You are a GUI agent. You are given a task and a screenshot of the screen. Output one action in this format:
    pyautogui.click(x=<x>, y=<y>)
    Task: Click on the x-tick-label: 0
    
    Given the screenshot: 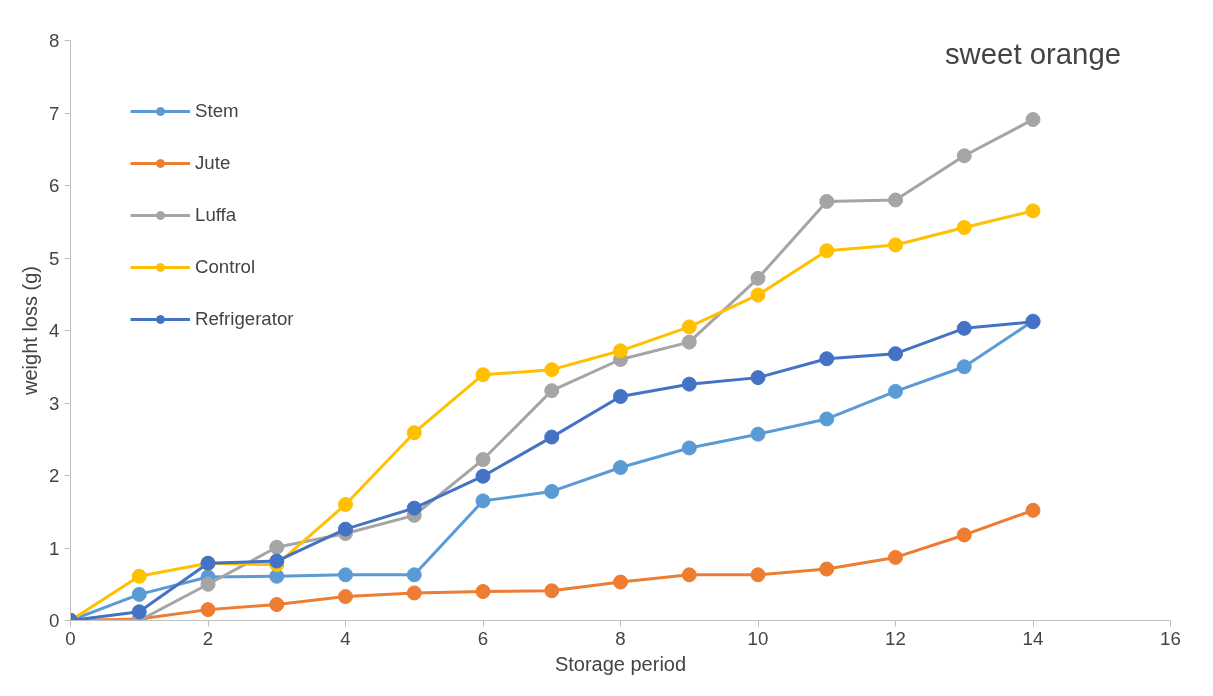 What is the action you would take?
    pyautogui.click(x=70, y=638)
    